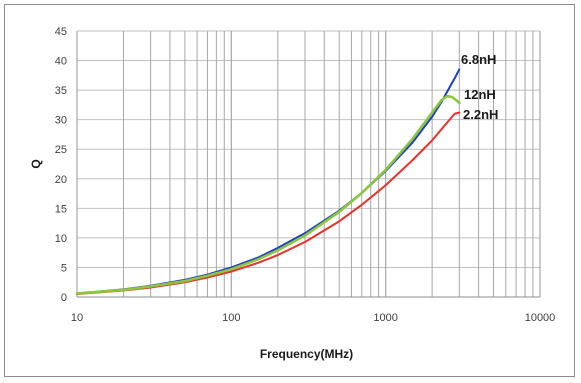  Describe the element at coordinates (540, 318) in the screenshot. I see `x-tick-label-10000: 10000` at that location.